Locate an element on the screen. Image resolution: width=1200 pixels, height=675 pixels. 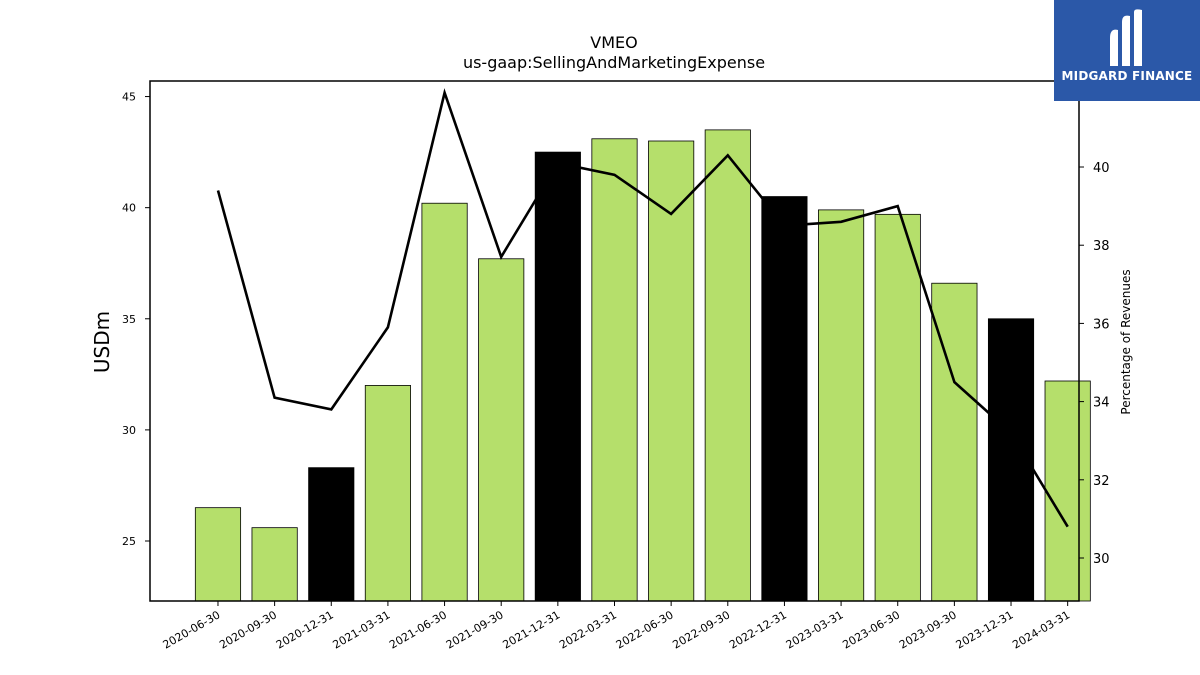
y-tick-label: 30 is located at coordinates (129, 430).